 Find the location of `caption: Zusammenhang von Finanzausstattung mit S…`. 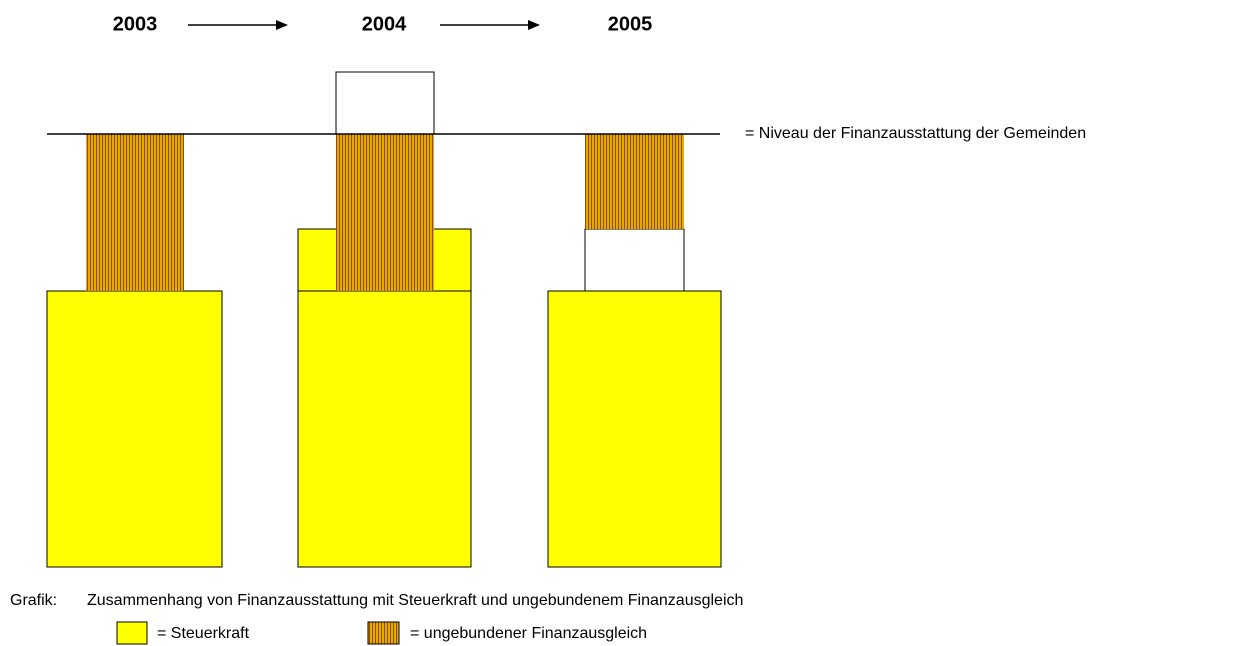

caption: Zusammenhang von Finanzausstattung mit S… is located at coordinates (415, 600).